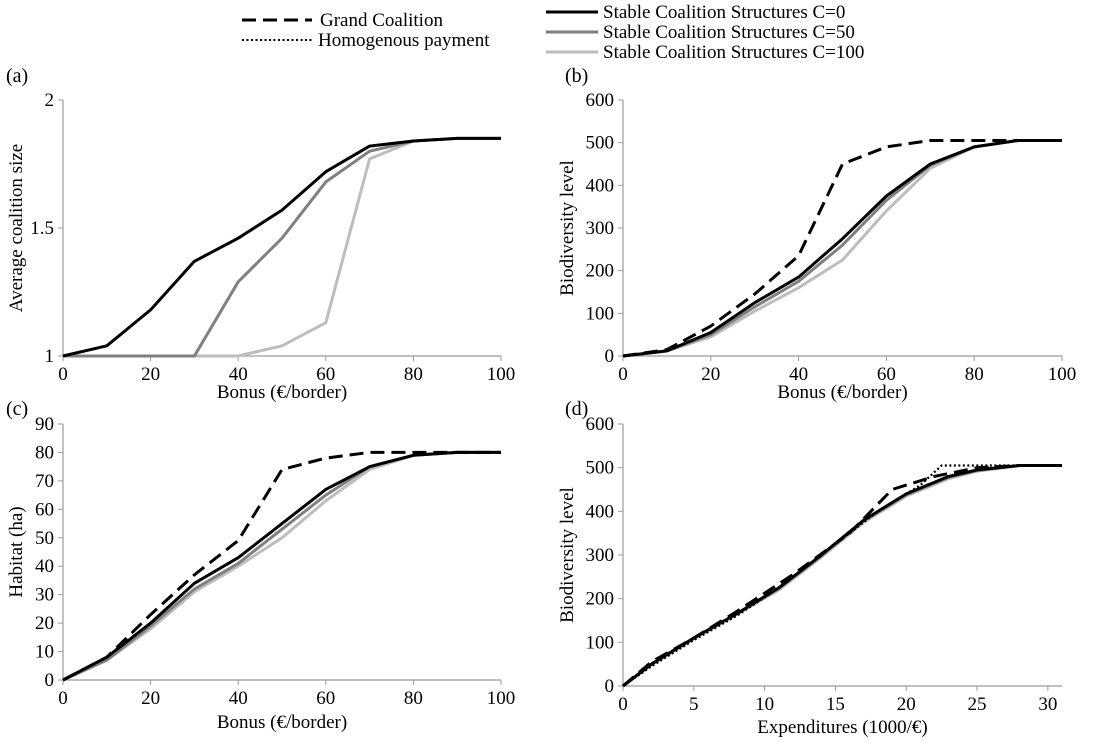  Describe the element at coordinates (404, 40) in the screenshot. I see `legend-label-1: Homogenous payment` at that location.